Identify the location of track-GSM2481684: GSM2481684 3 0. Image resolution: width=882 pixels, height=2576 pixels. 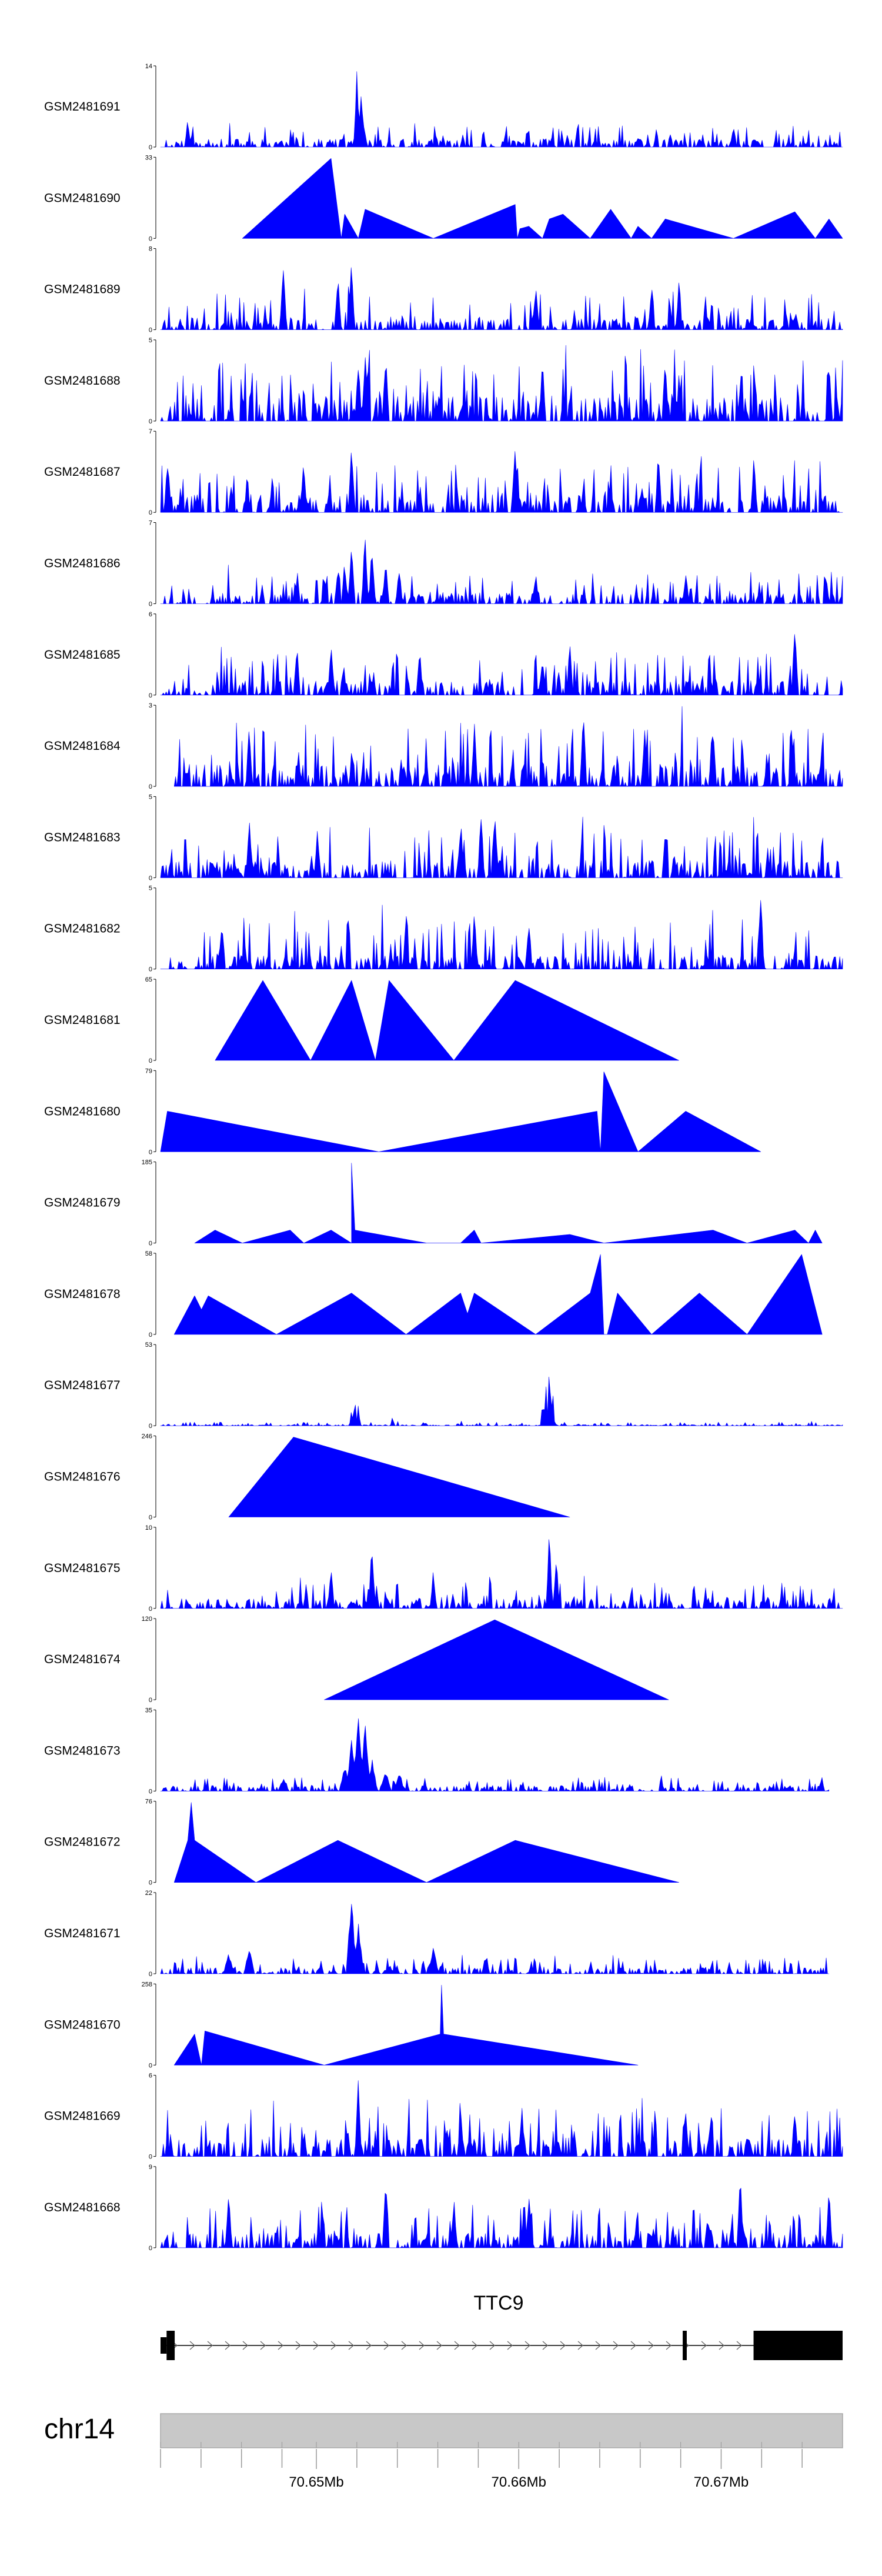
(443, 746).